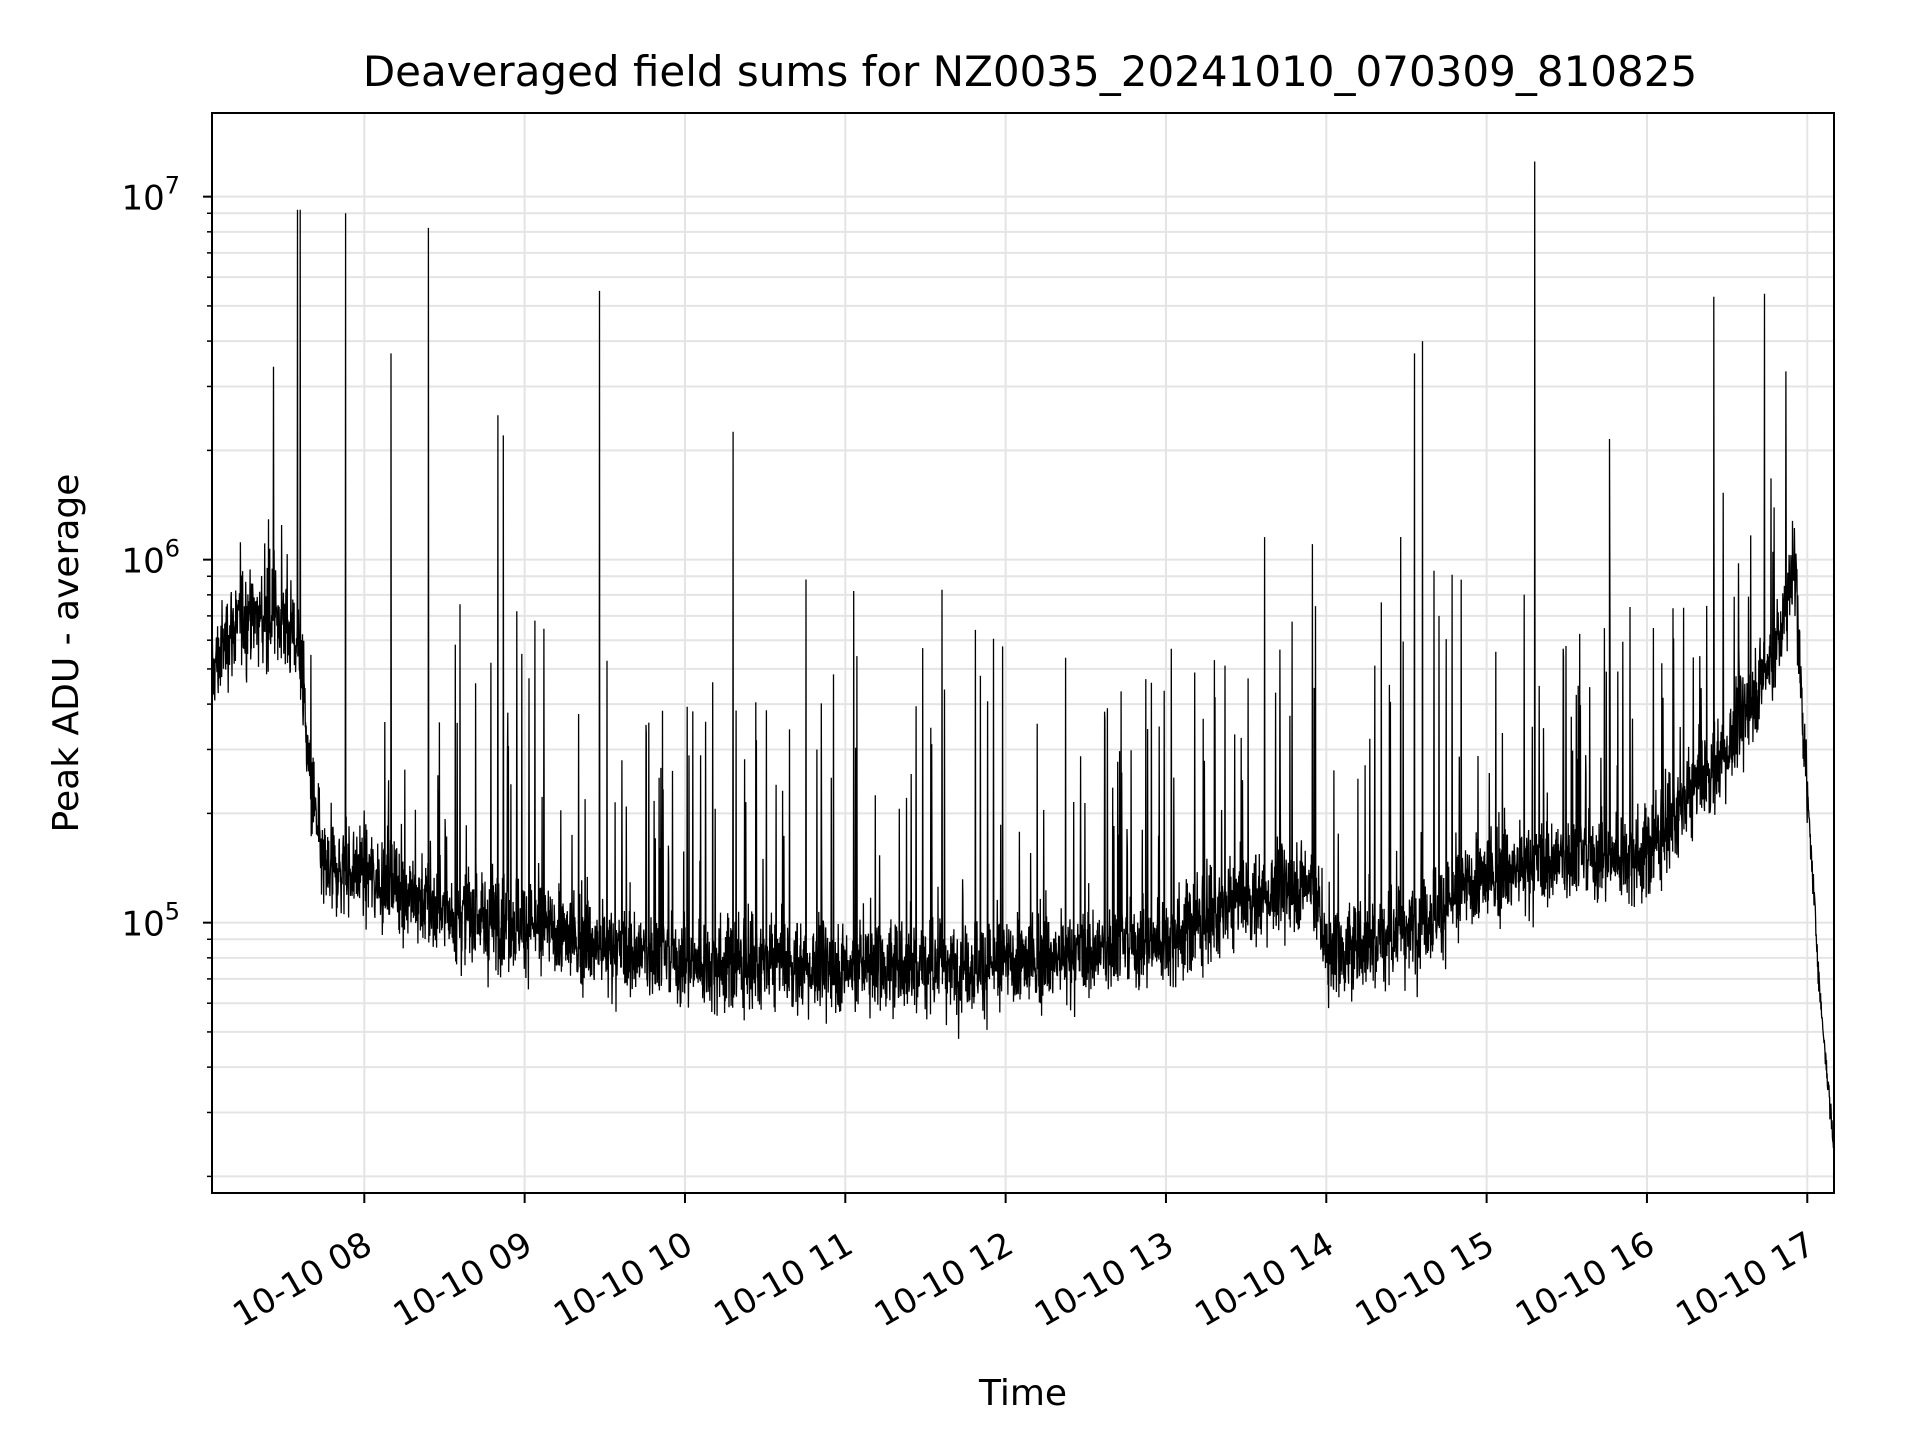  I want to click on y-tick-label: 10⁵, so click(150, 921).